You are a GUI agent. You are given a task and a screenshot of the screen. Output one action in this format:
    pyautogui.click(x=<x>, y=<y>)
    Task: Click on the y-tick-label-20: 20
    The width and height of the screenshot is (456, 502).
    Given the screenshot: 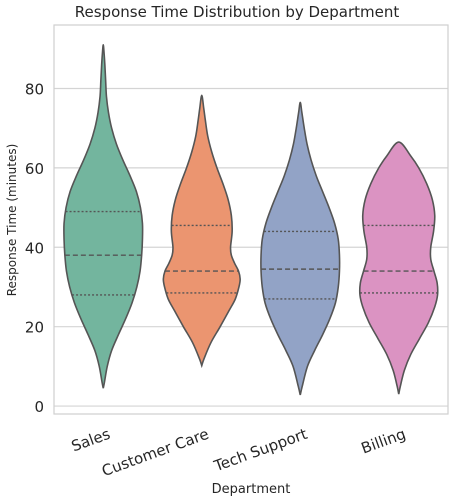 What is the action you would take?
    pyautogui.click(x=34, y=328)
    